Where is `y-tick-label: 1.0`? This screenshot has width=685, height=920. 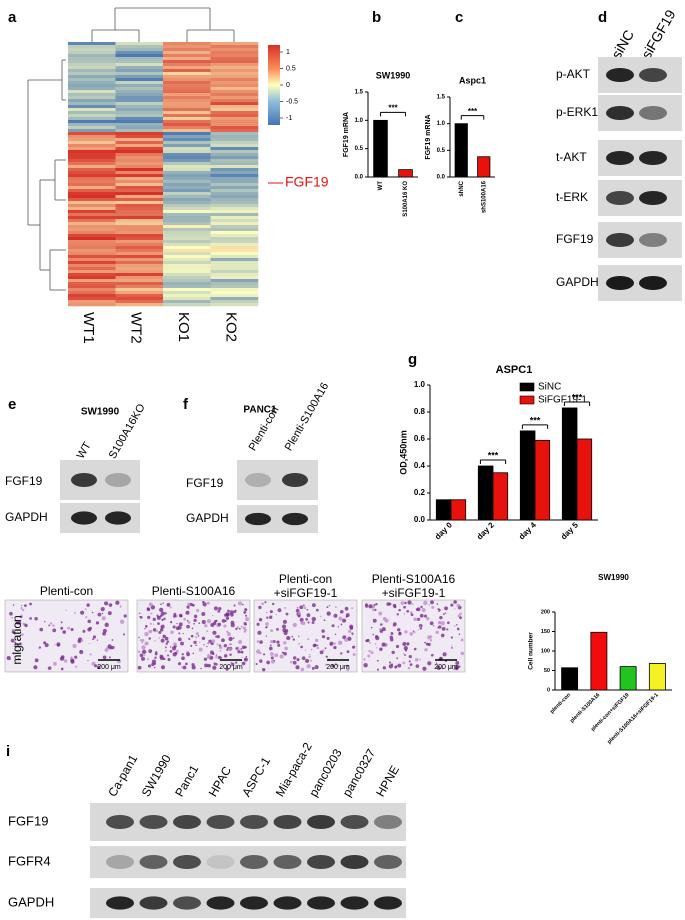 y-tick-label: 1.0 is located at coordinates (359, 121).